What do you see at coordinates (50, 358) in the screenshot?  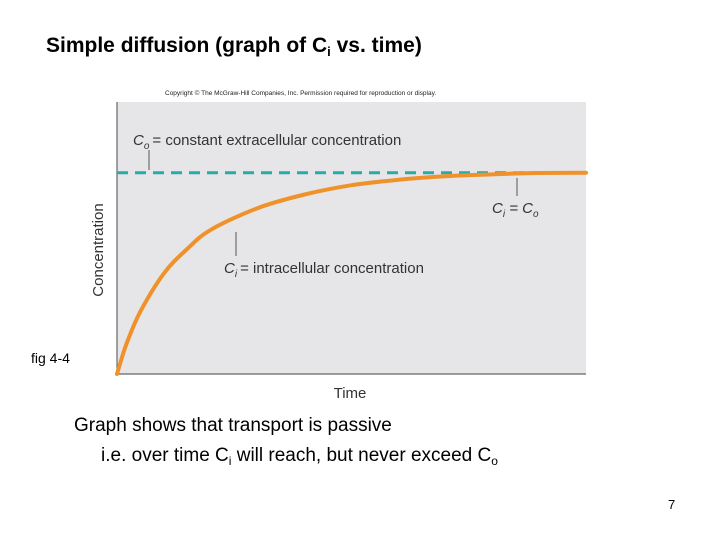 I see `figure-label: fig 4-4` at bounding box center [50, 358].